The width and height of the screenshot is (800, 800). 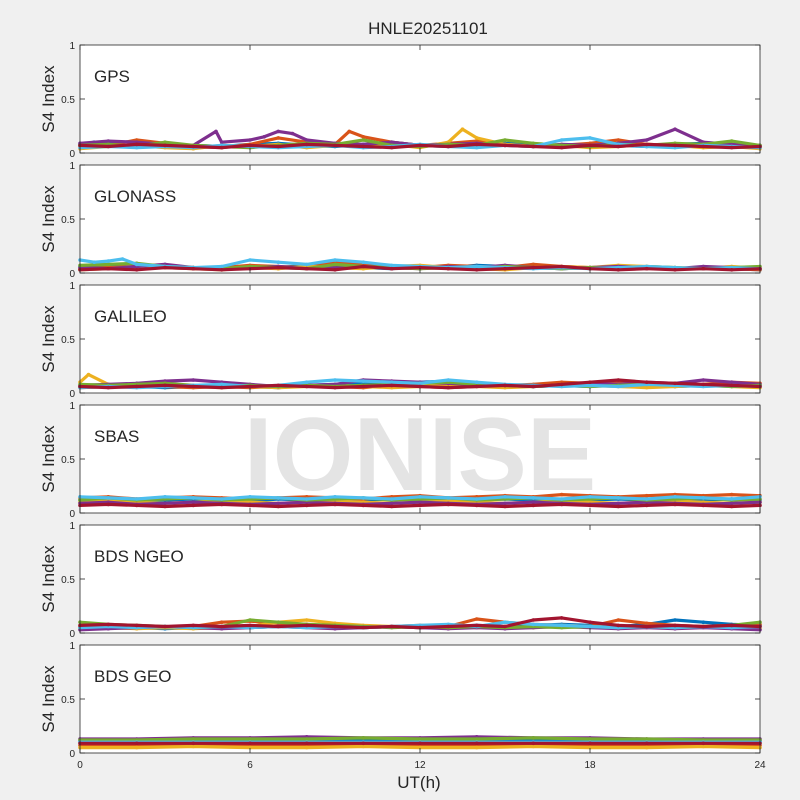 What do you see at coordinates (132, 676) in the screenshot?
I see `panel-label: BDS GEO` at bounding box center [132, 676].